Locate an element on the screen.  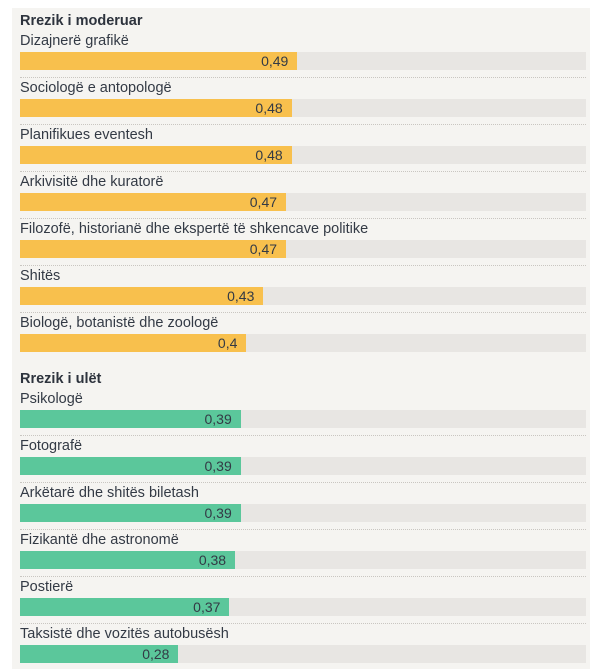
bar: 0,28 is located at coordinates (99, 654).